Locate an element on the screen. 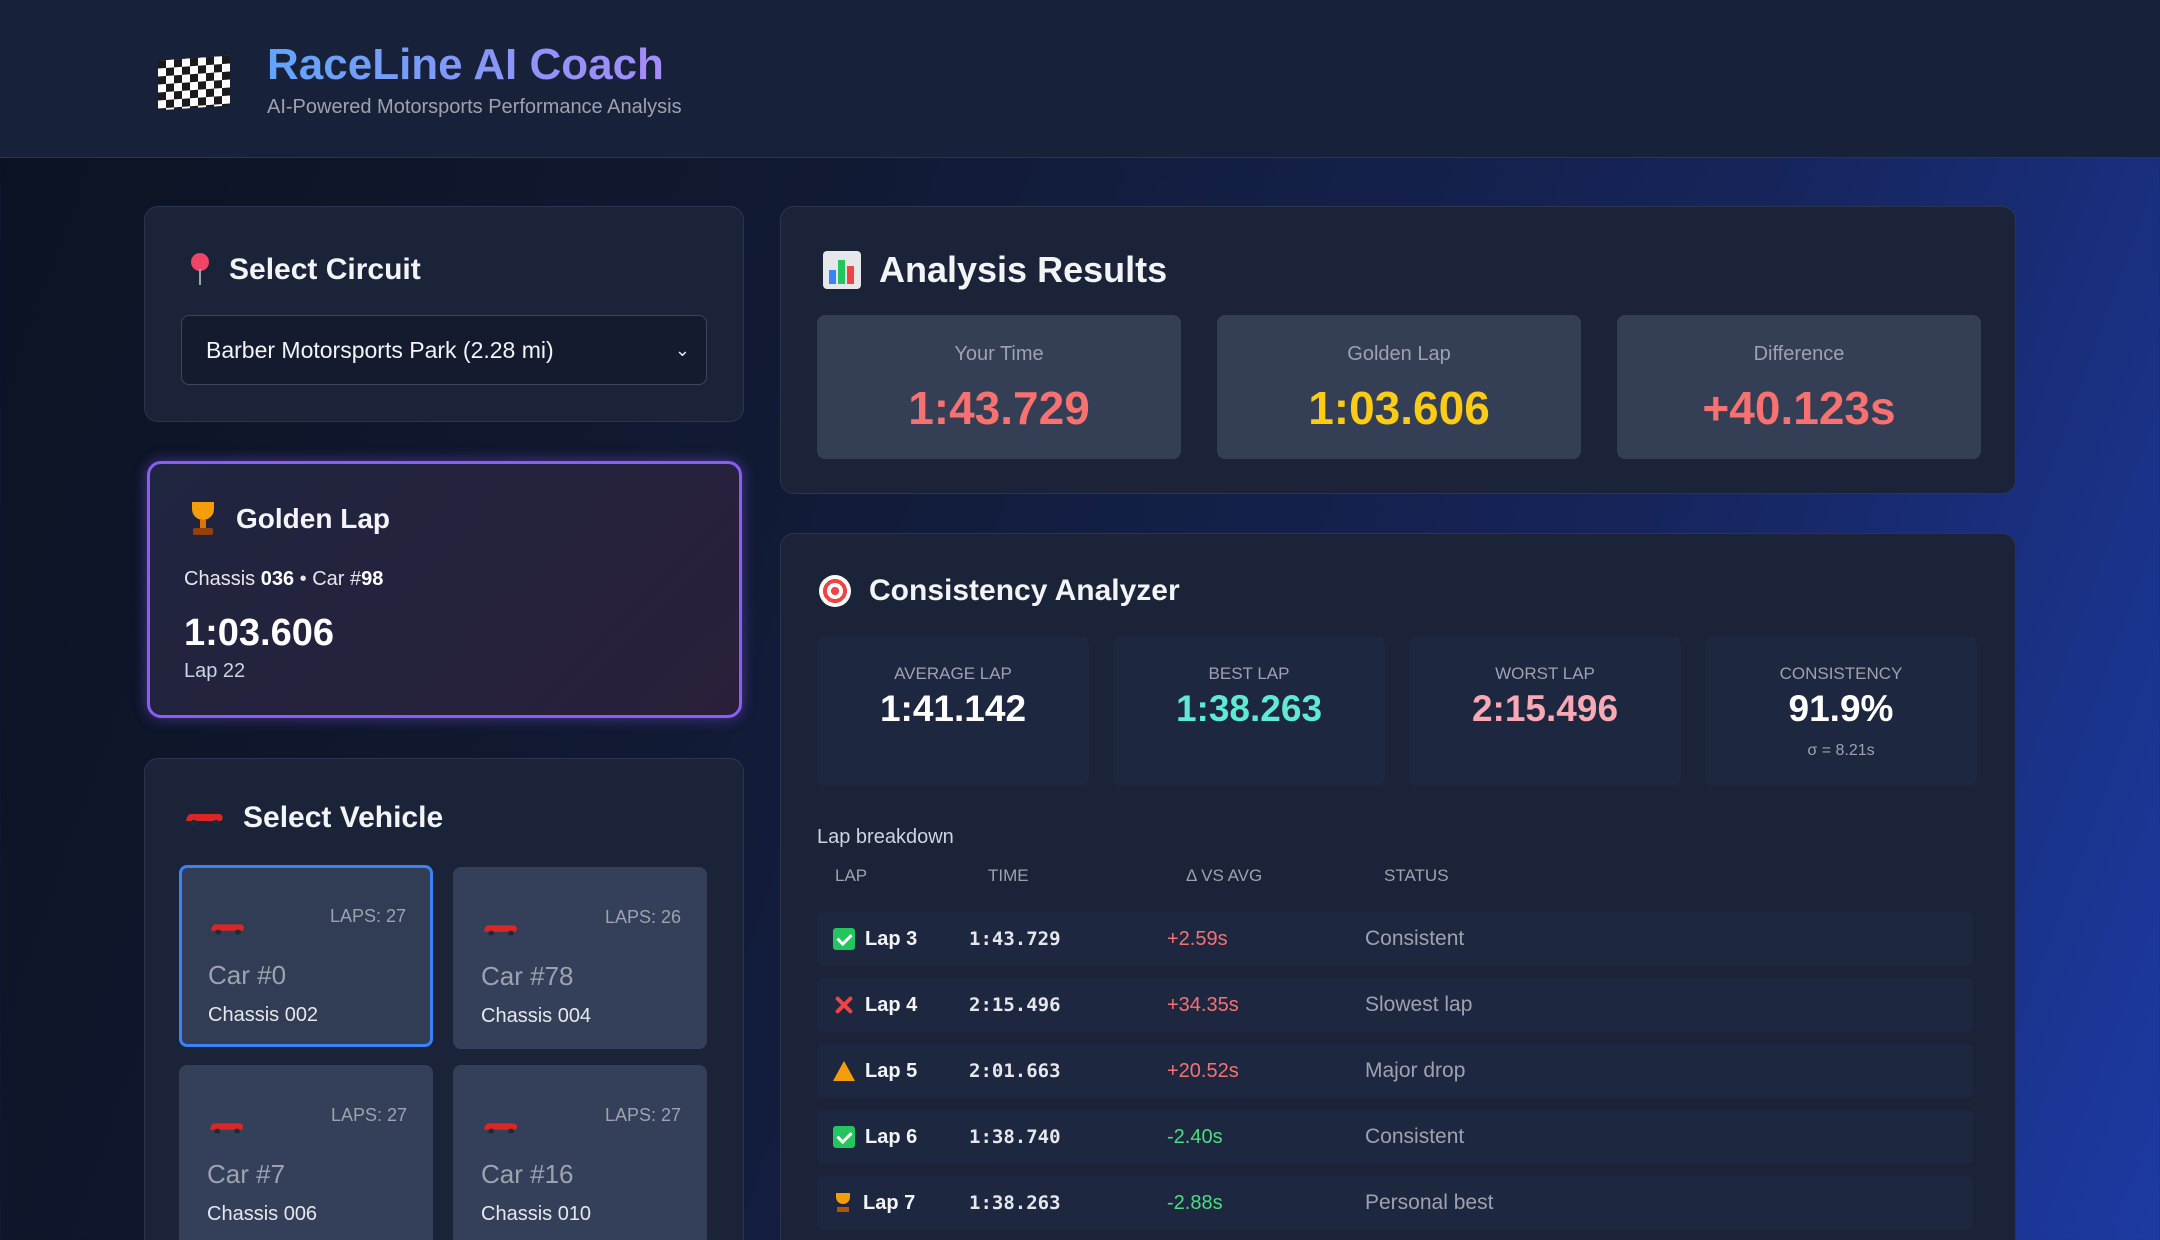  lap-label: Lap 4 is located at coordinates (891, 1005).